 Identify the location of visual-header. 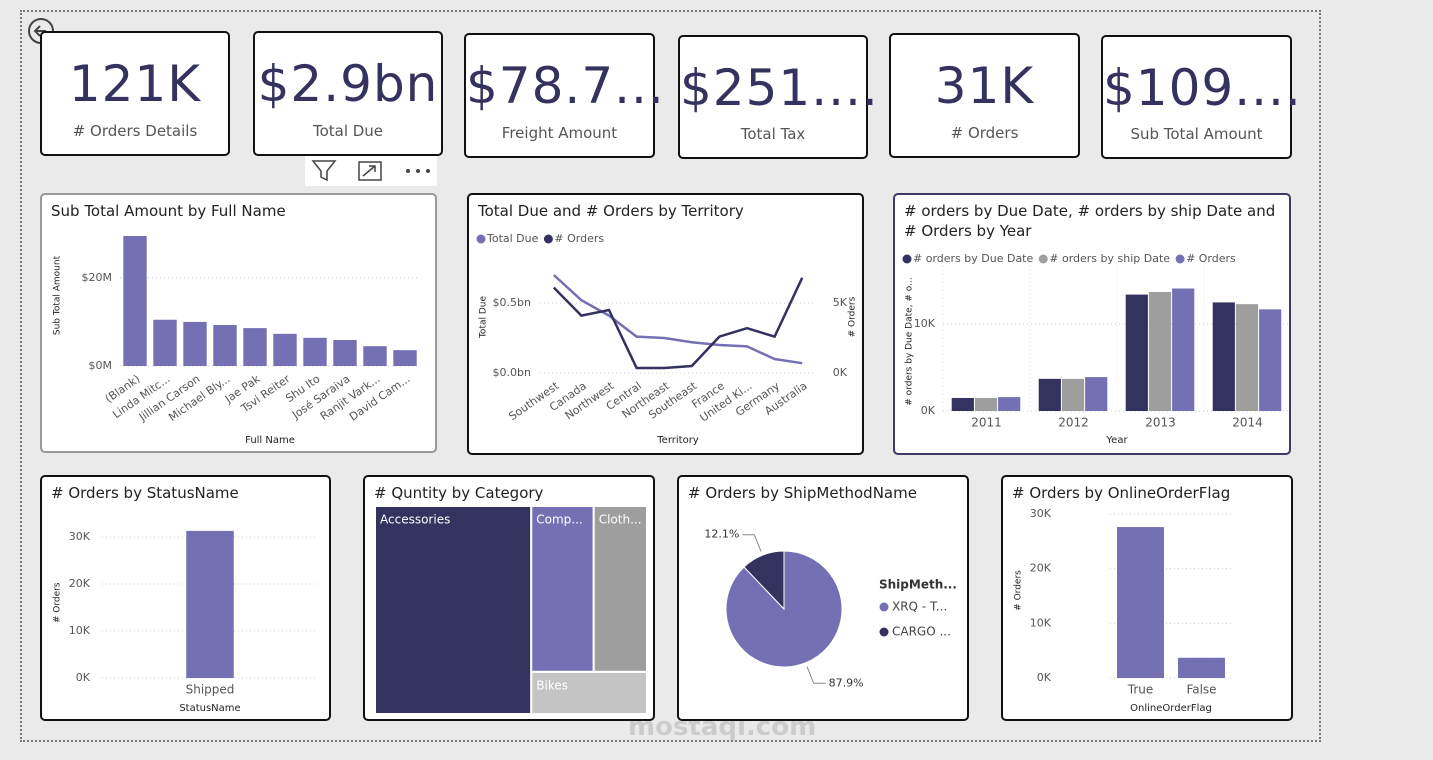
(371, 170).